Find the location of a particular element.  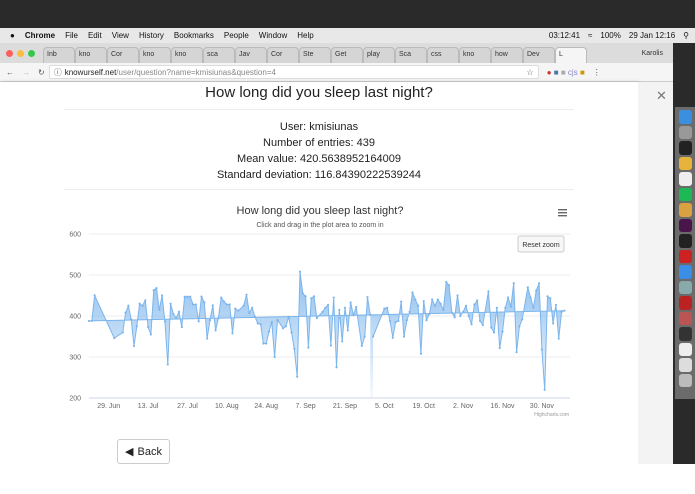

browser-tab: Dev is located at coordinates (539, 55).